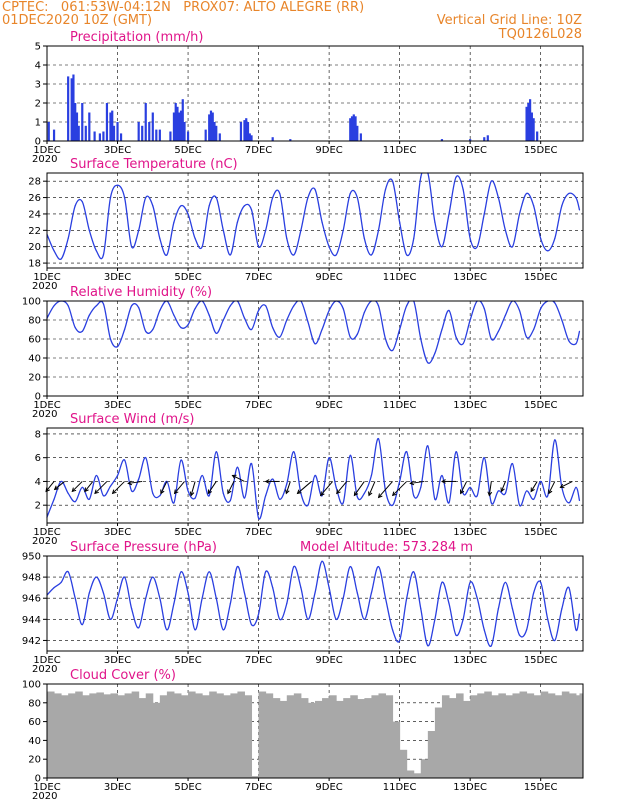 The image size is (618, 800). I want to click on y-tick-label: 950, so click(31, 557).